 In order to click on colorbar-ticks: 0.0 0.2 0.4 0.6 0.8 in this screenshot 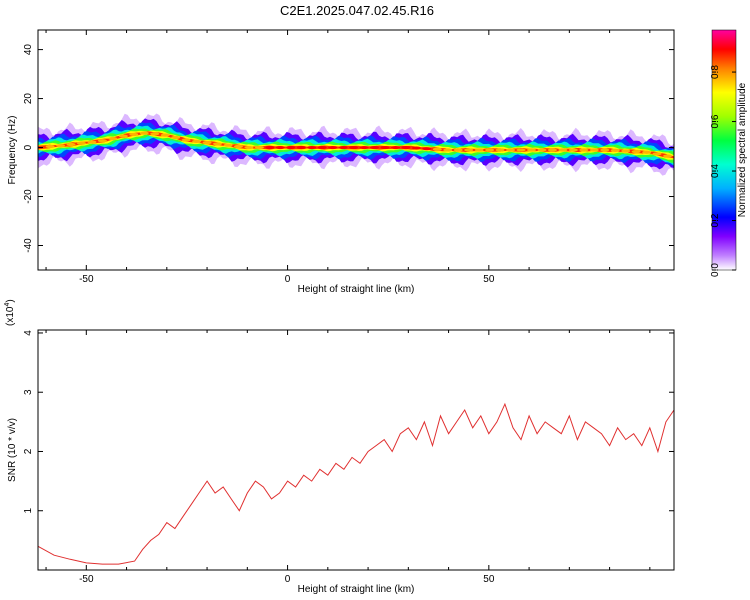, I will do `click(723, 171)`.